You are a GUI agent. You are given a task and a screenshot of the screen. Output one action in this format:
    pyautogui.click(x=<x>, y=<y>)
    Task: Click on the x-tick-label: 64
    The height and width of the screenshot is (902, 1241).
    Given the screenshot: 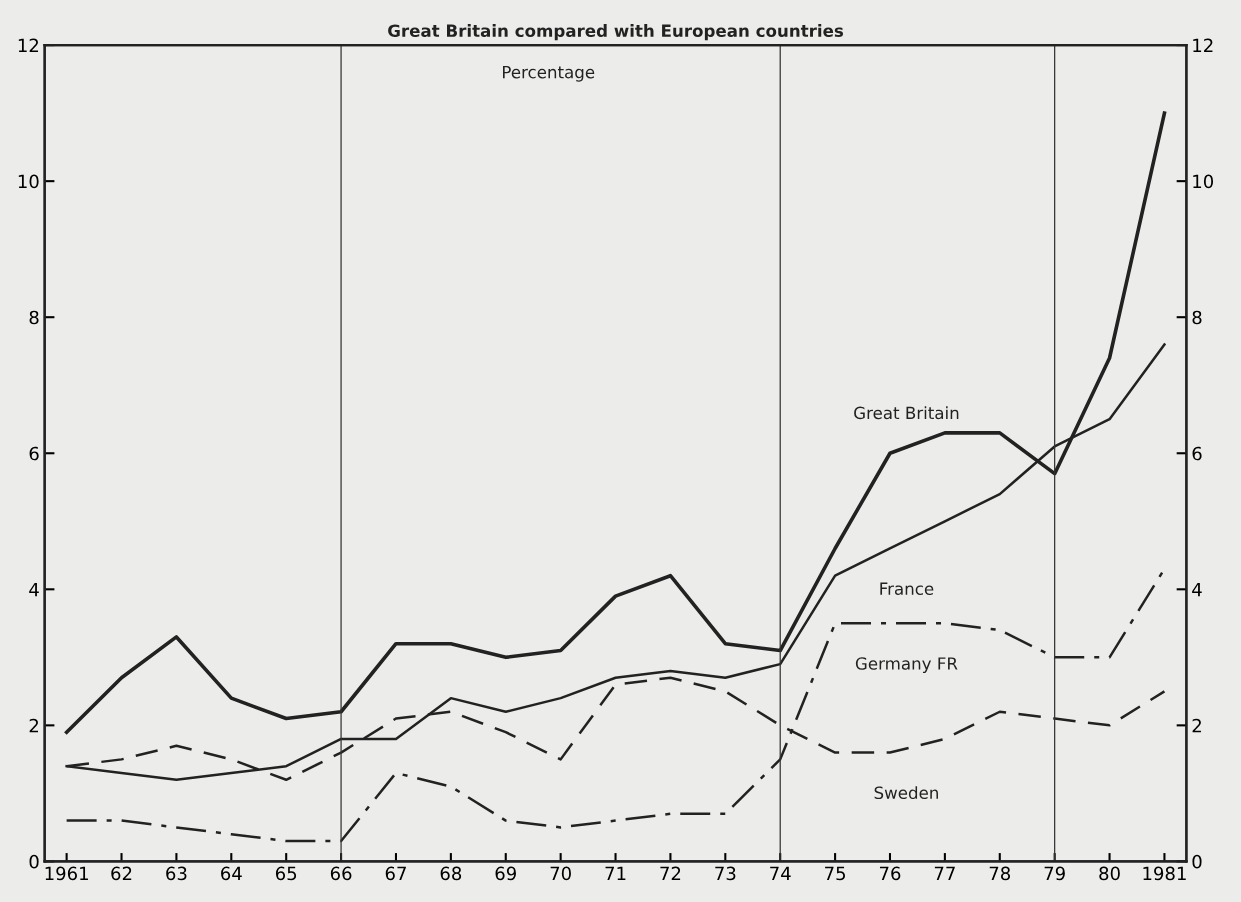 What is the action you would take?
    pyautogui.click(x=231, y=873)
    